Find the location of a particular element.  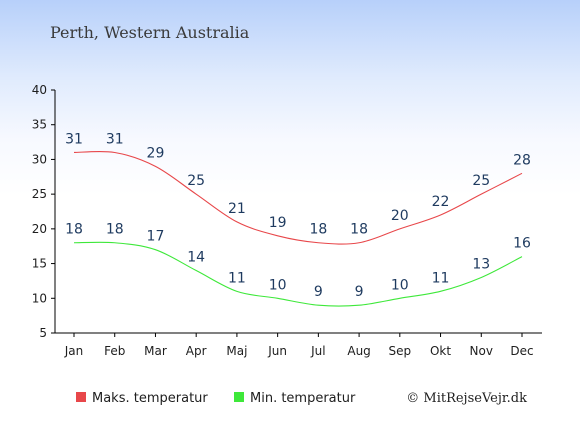

data-label: 22 is located at coordinates (441, 202).